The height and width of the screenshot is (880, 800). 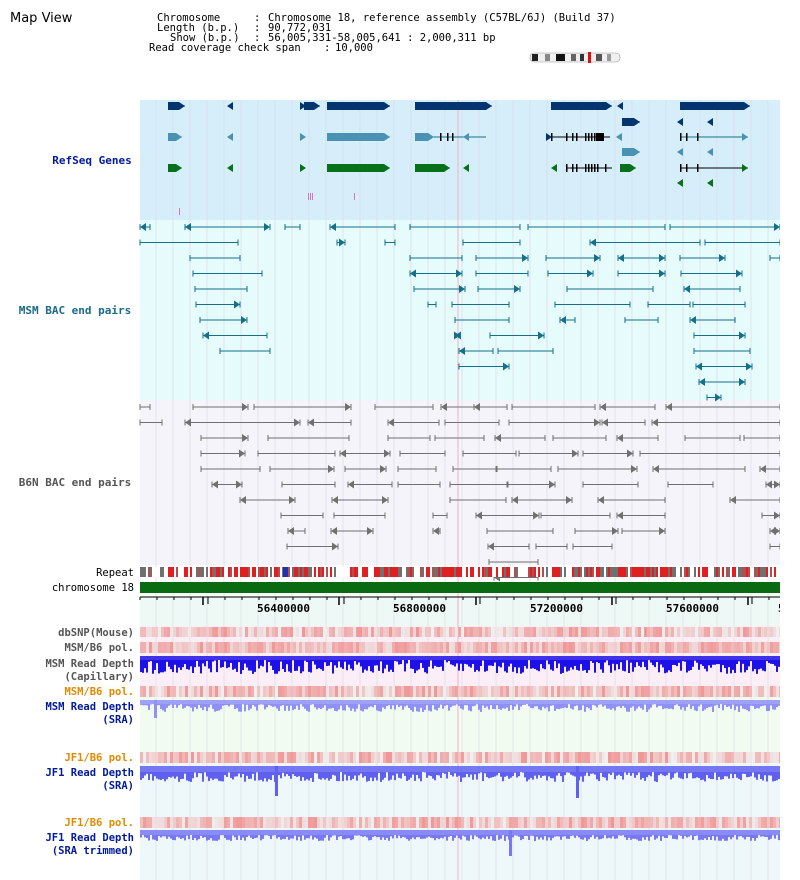 I want to click on b6n-bac-pair-arrow, so click(x=188, y=422).